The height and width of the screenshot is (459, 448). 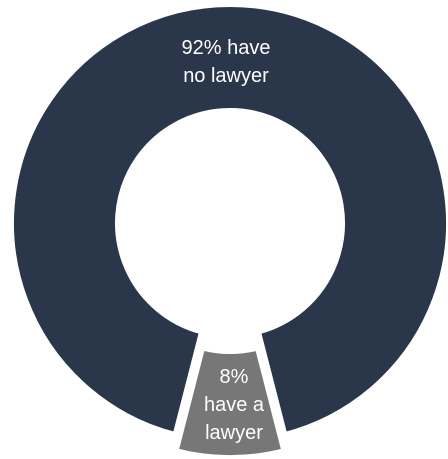 What do you see at coordinates (226, 76) in the screenshot?
I see `label-line: no lawyer` at bounding box center [226, 76].